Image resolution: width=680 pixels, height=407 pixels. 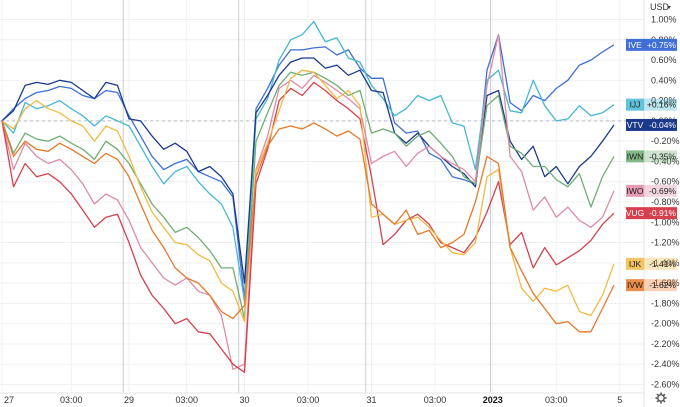 I want to click on x-tick-label: 29, so click(x=129, y=400).